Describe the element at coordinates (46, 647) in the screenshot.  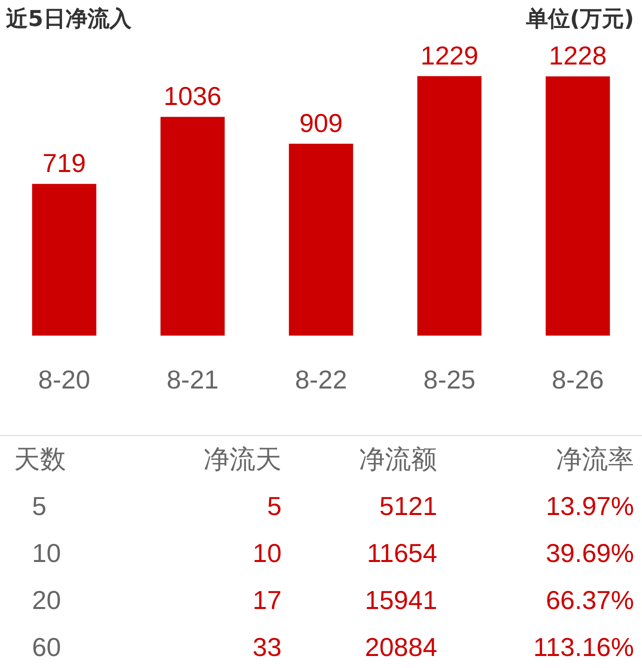
I see `category-label: 60` at that location.